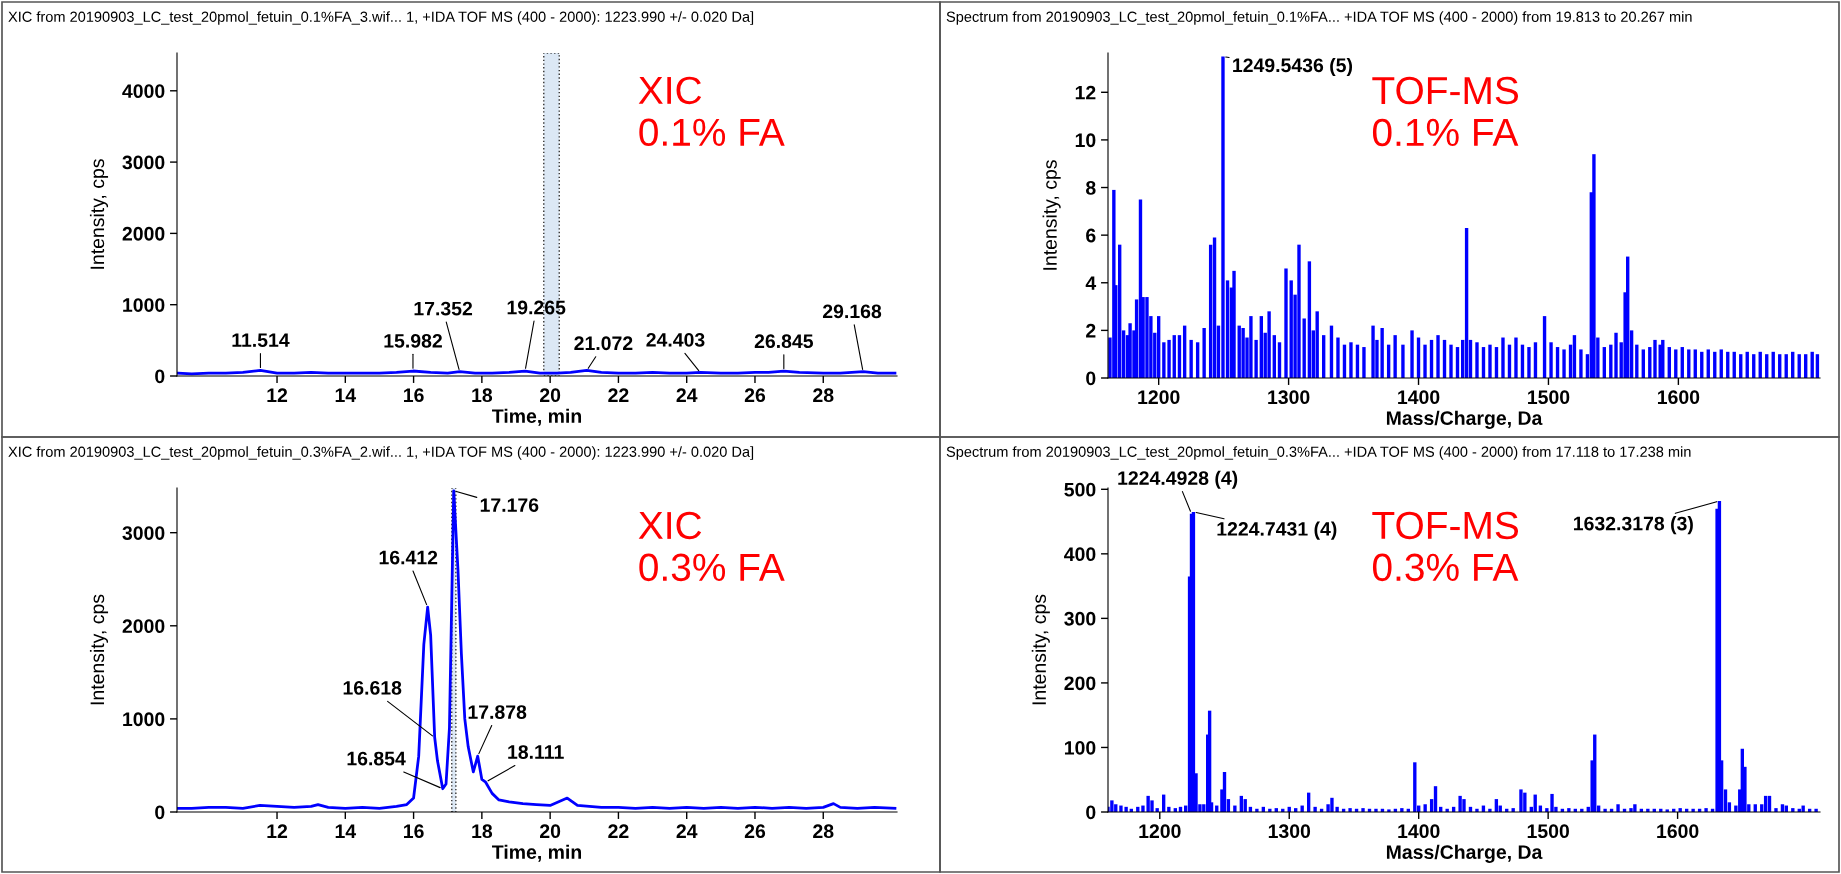 This screenshot has height=874, width=1841. What do you see at coordinates (1080, 618) in the screenshot?
I see `y-tick-label: 300` at bounding box center [1080, 618].